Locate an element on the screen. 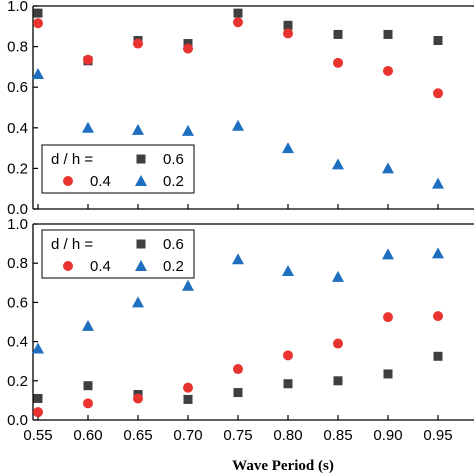 This screenshot has height=474, width=474. x-tick-label: 0.85 is located at coordinates (337, 435).